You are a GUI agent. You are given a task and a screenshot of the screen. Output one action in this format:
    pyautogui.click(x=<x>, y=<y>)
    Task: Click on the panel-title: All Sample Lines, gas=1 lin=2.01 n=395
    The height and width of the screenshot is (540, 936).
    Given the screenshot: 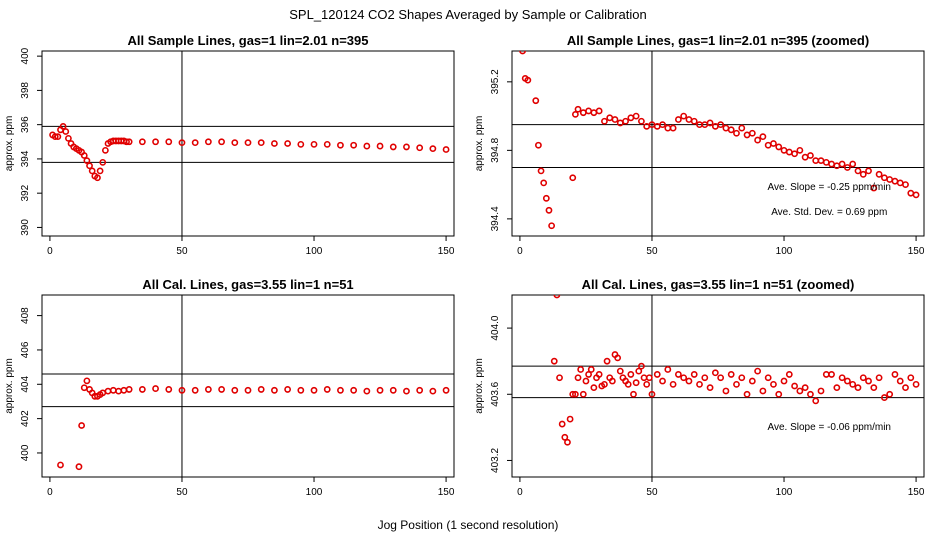 What is the action you would take?
    pyautogui.click(x=248, y=40)
    